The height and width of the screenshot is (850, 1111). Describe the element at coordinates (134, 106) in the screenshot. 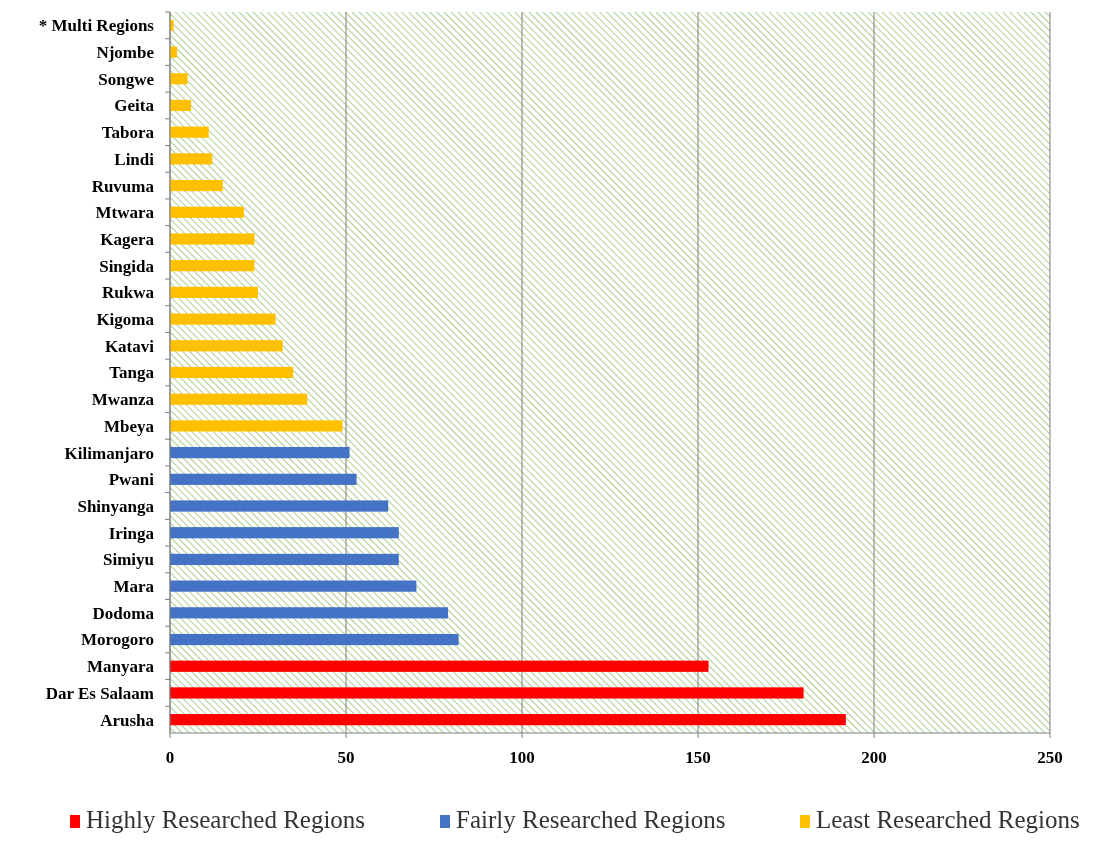

I see `y-tick-label: Geita` at that location.